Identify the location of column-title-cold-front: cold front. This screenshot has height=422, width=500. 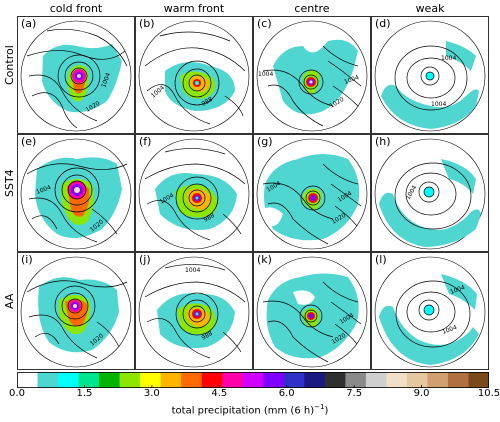
(76, 8).